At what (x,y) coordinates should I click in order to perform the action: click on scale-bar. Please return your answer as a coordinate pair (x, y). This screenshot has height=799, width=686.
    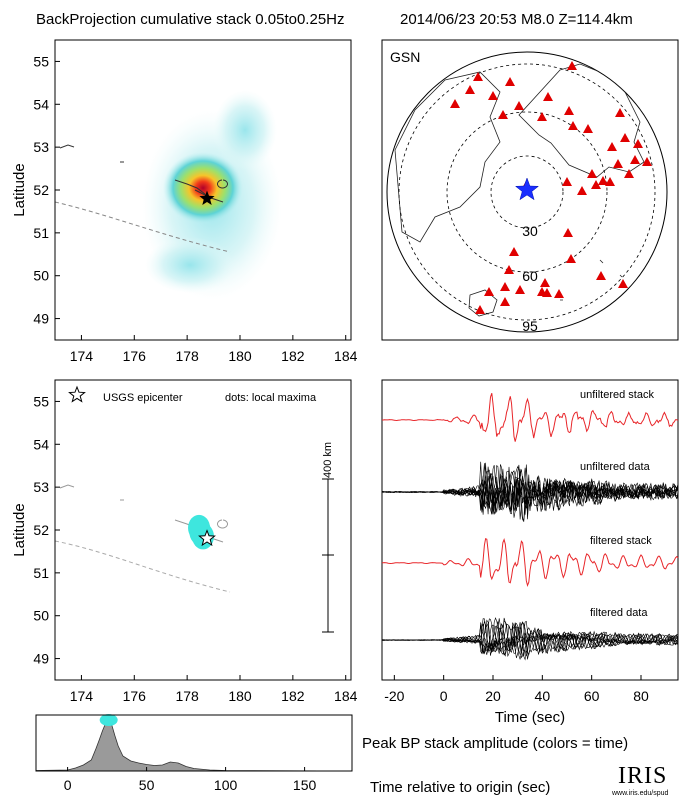
    Looking at the image, I should click on (328, 555).